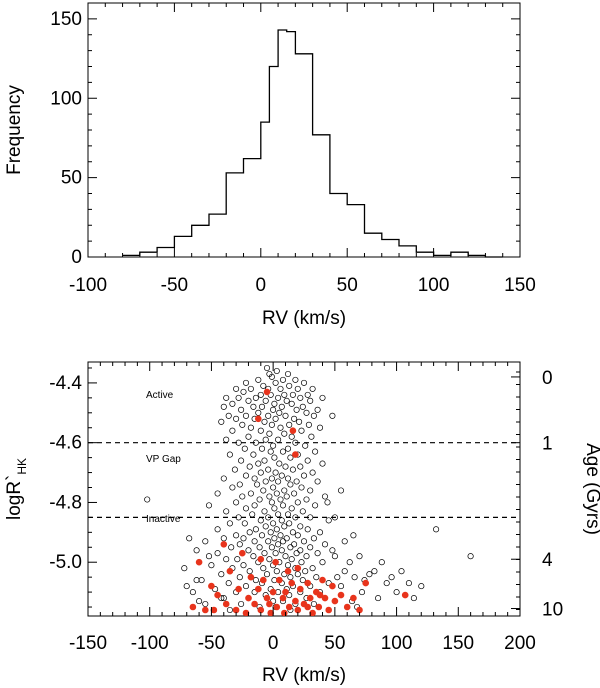  What do you see at coordinates (163, 459) in the screenshot?
I see `activity-region-label: VP Gap` at bounding box center [163, 459].